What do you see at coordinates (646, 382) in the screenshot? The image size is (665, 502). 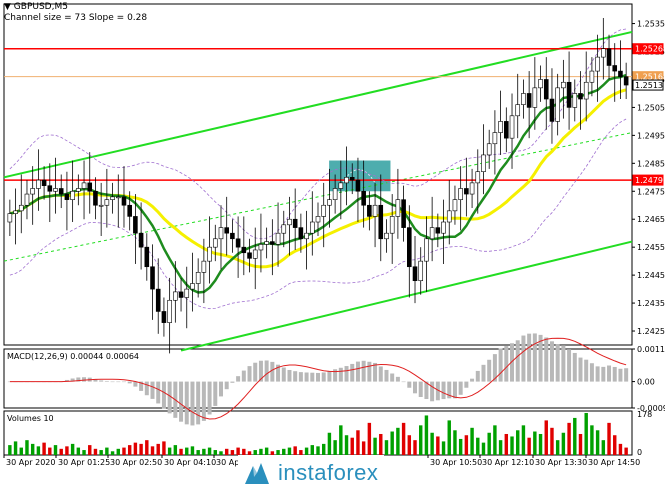 I see `macd-tick-label: 0.00` at bounding box center [646, 382].